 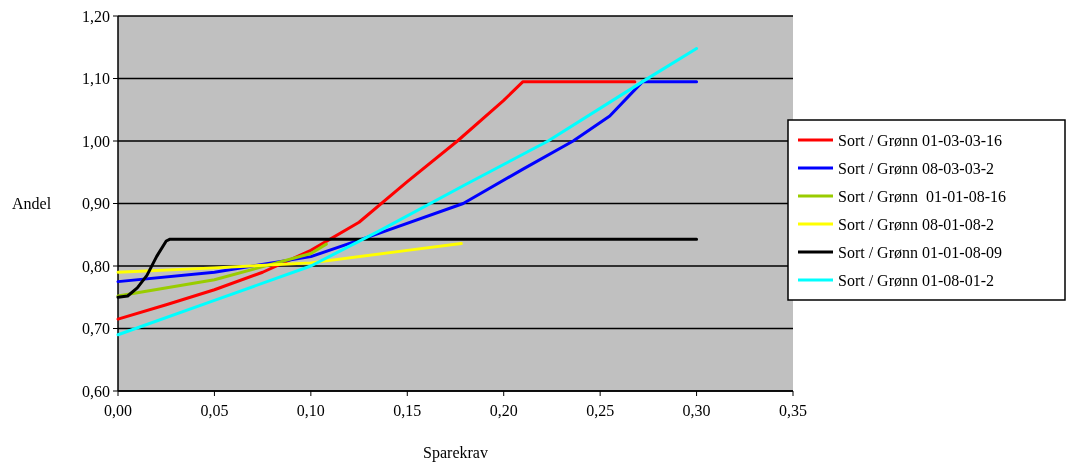 I want to click on x-tick-label: 0,00, so click(x=118, y=410).